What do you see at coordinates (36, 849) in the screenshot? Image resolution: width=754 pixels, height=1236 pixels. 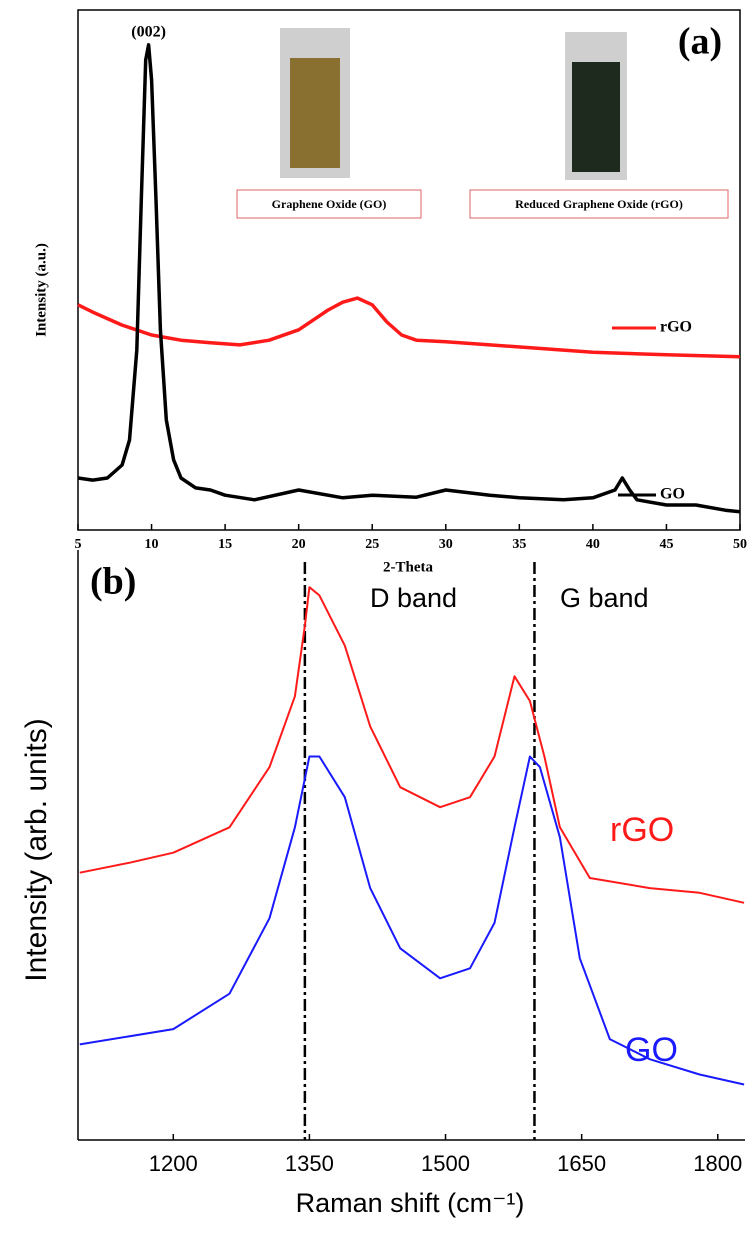 I see `y-axis-label: Intensity (arb. units)` at bounding box center [36, 849].